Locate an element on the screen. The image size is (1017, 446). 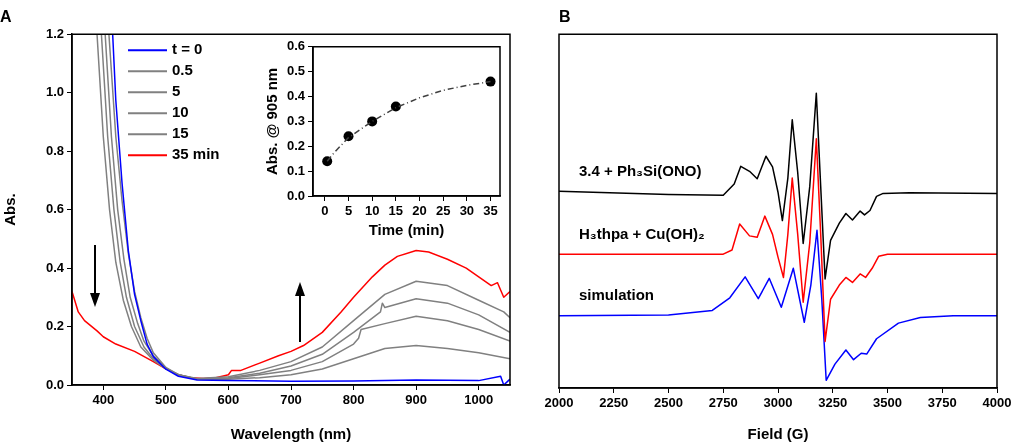
x-axis-title: Field (G) is located at coordinates (778, 434).